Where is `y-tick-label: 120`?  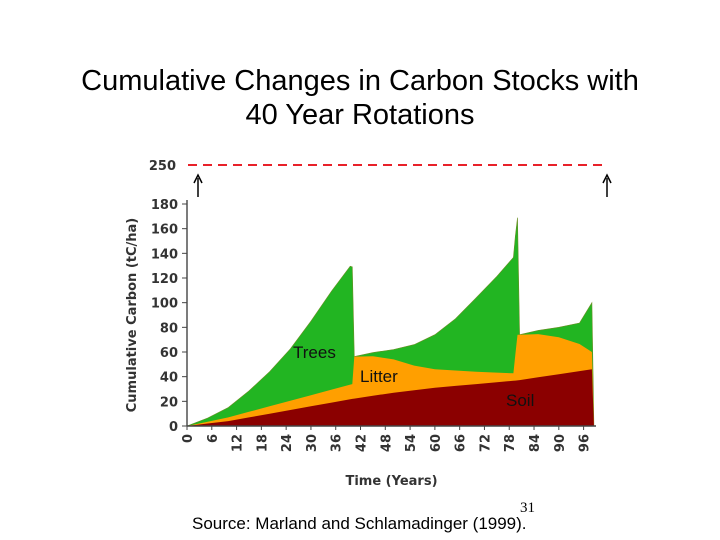 y-tick-label: 120 is located at coordinates (164, 279).